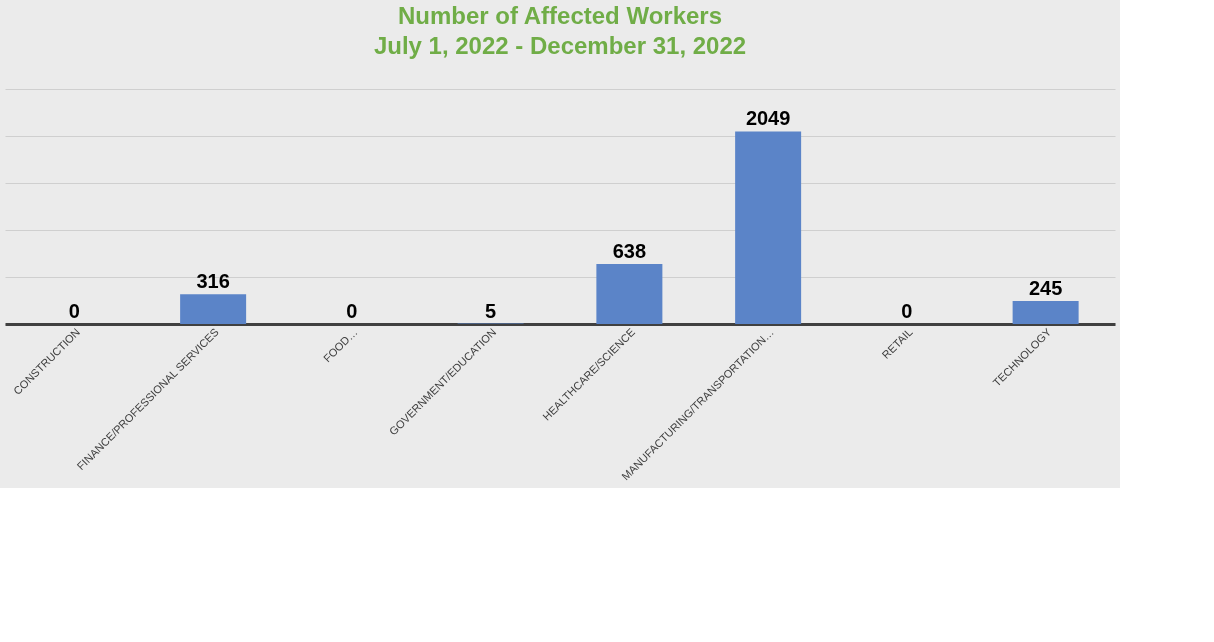 Image resolution: width=1214 pixels, height=642 pixels. What do you see at coordinates (491, 310) in the screenshot?
I see `data-label: 5` at bounding box center [491, 310].